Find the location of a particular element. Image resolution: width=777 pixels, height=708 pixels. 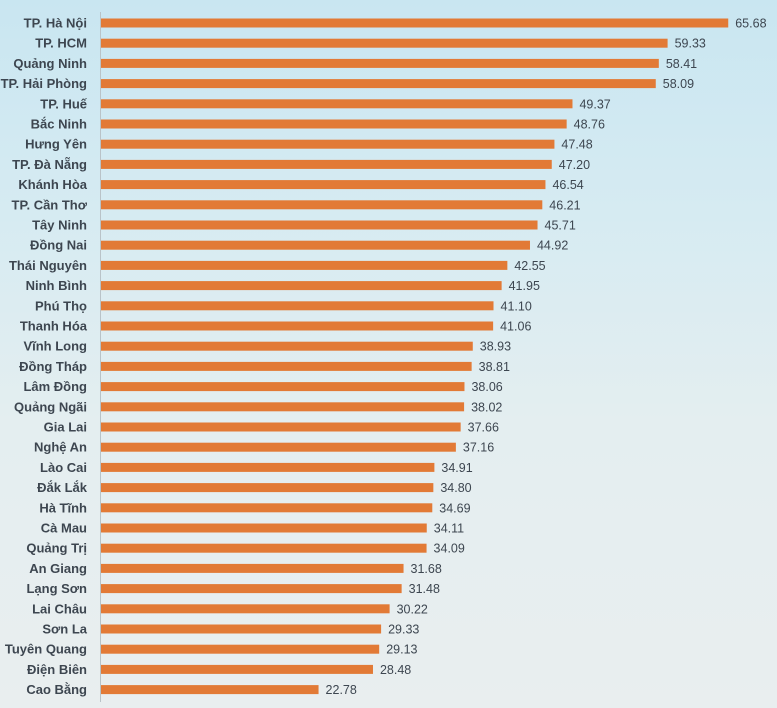

category-label: Đồng Tháp is located at coordinates (53, 366).